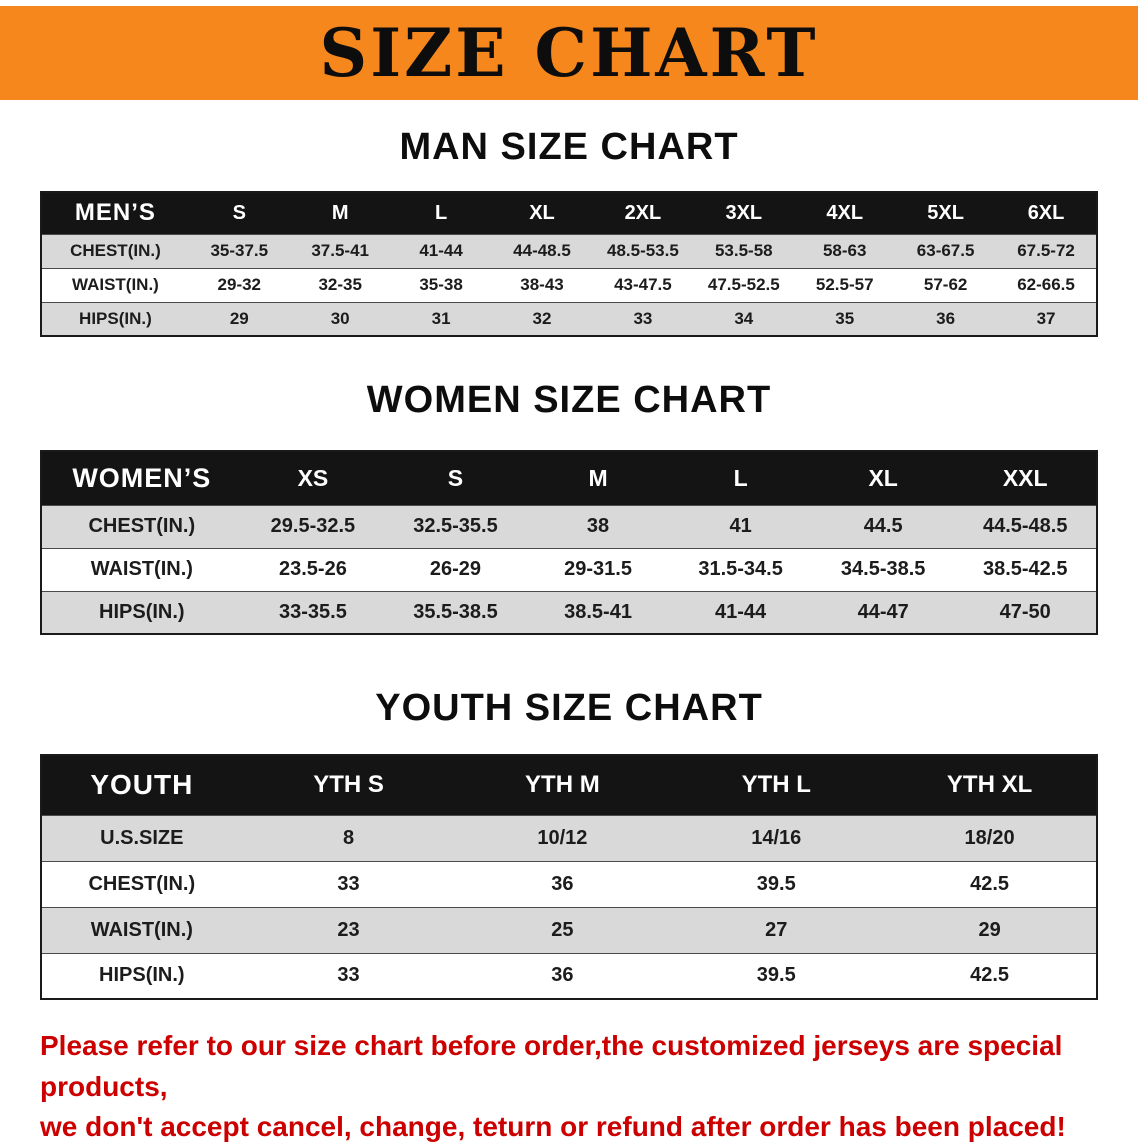  I want to click on value-cell: 47-50, so click(1025, 611).